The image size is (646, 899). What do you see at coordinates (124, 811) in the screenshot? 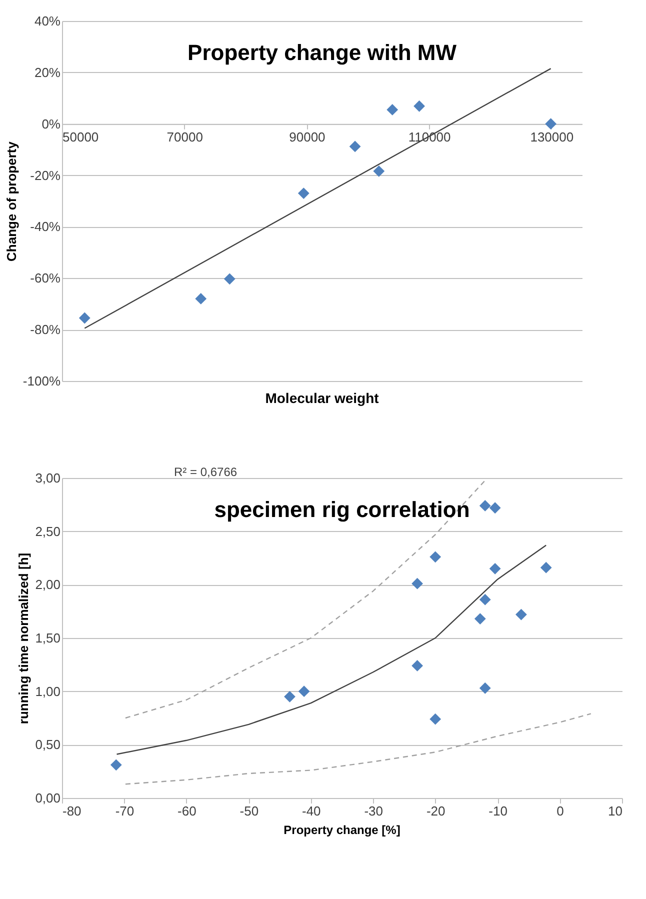
I see `x-tick-label: -70` at bounding box center [124, 811].